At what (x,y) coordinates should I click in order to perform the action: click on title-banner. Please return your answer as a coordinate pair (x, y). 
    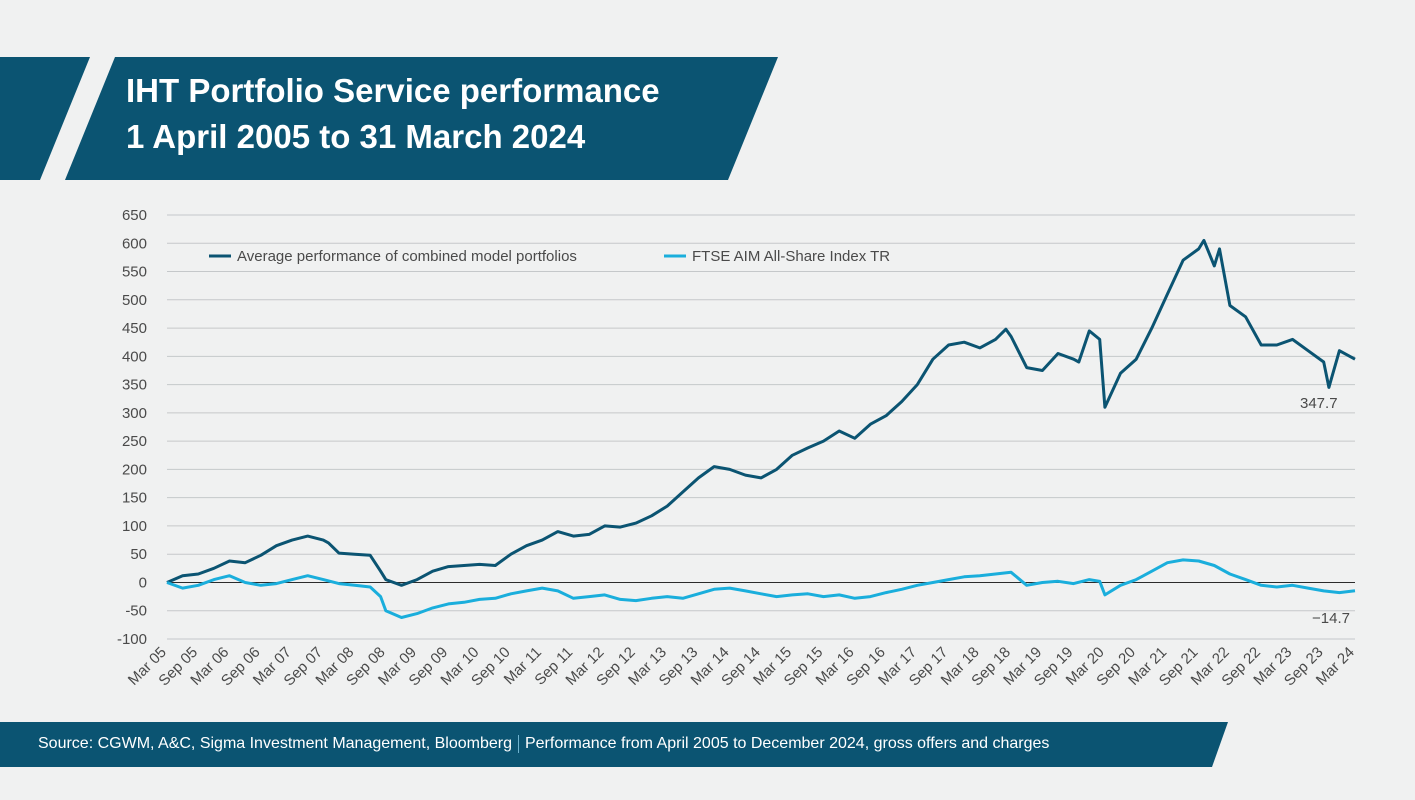
    Looking at the image, I should click on (389, 118).